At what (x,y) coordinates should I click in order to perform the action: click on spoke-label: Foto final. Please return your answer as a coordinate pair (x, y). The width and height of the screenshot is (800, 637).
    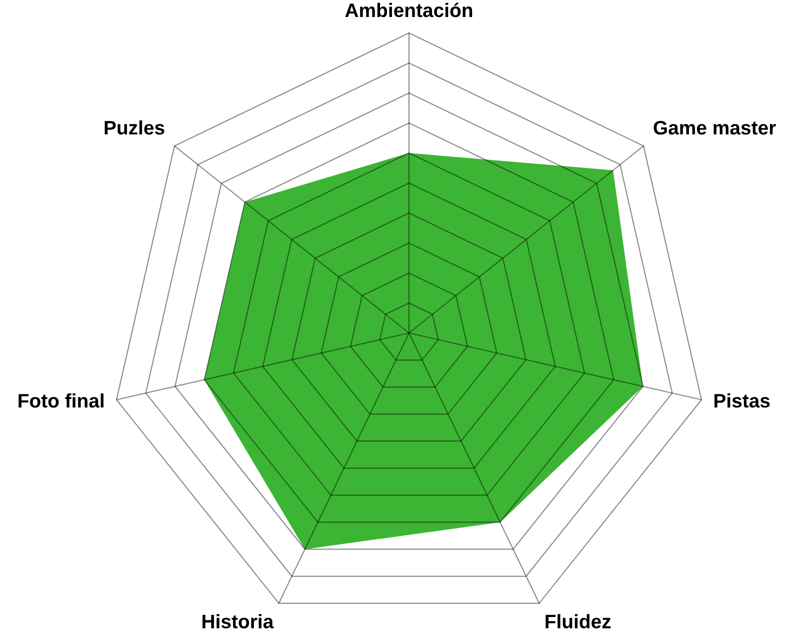
    Looking at the image, I should click on (61, 400).